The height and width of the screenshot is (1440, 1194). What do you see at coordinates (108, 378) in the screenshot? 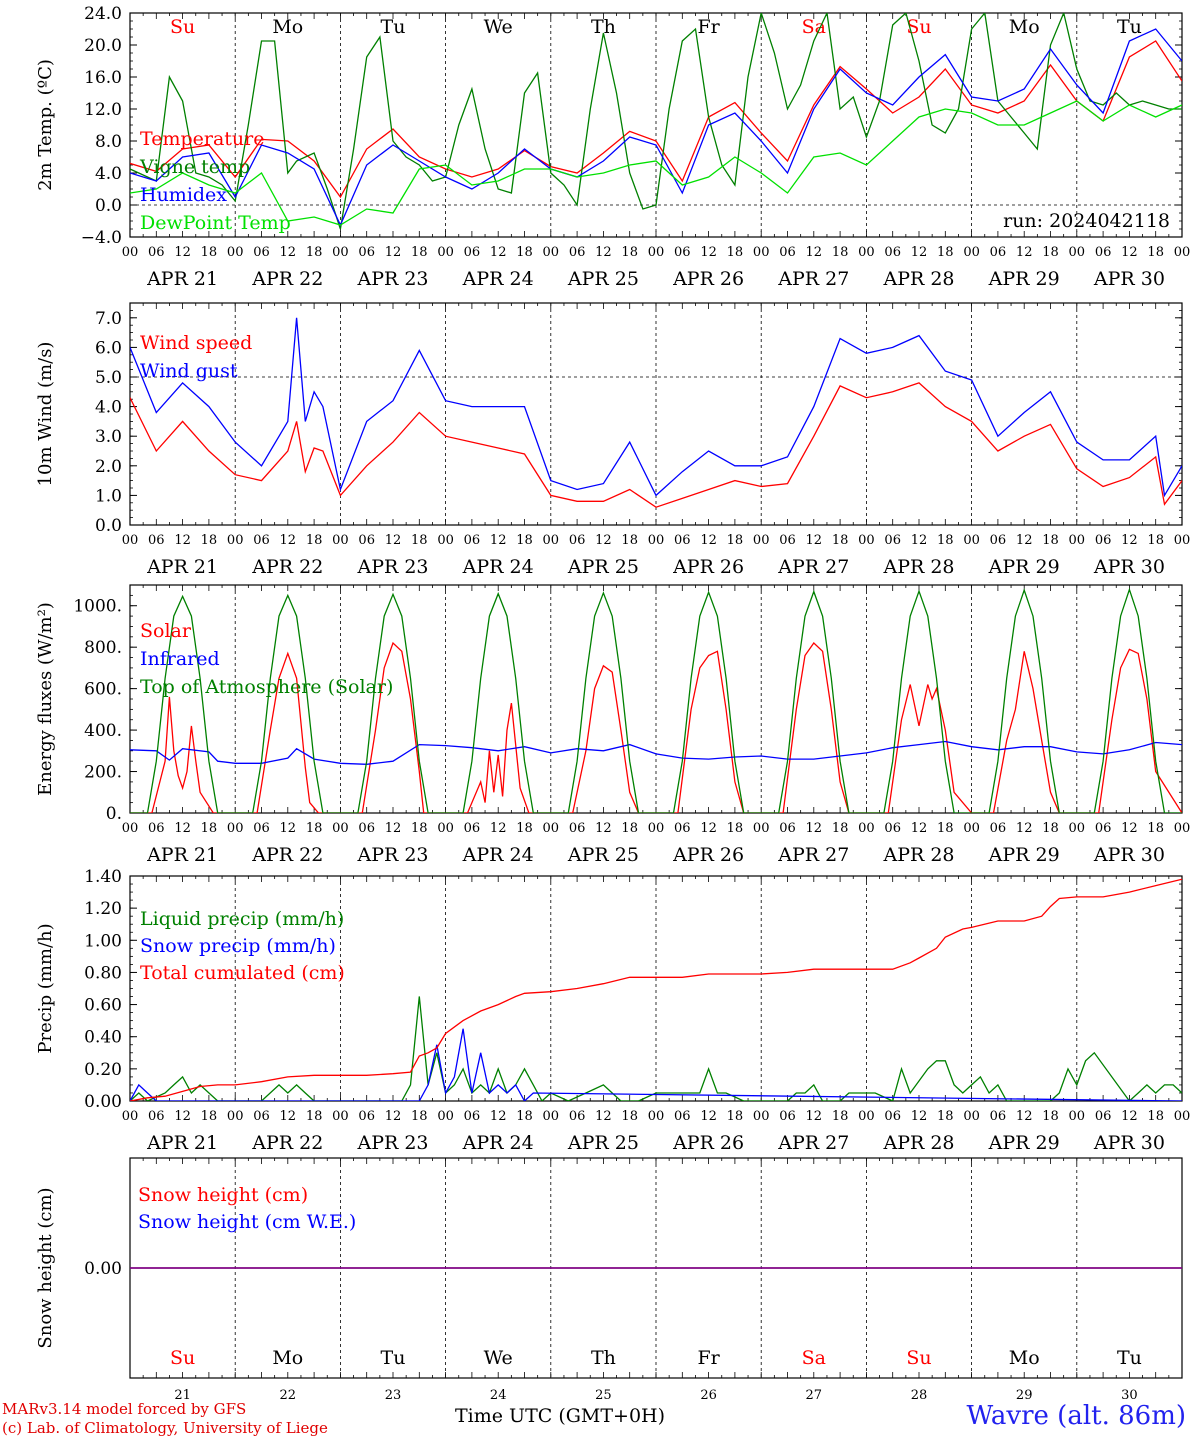
I see `y-tick-label: 5.0` at bounding box center [108, 378].